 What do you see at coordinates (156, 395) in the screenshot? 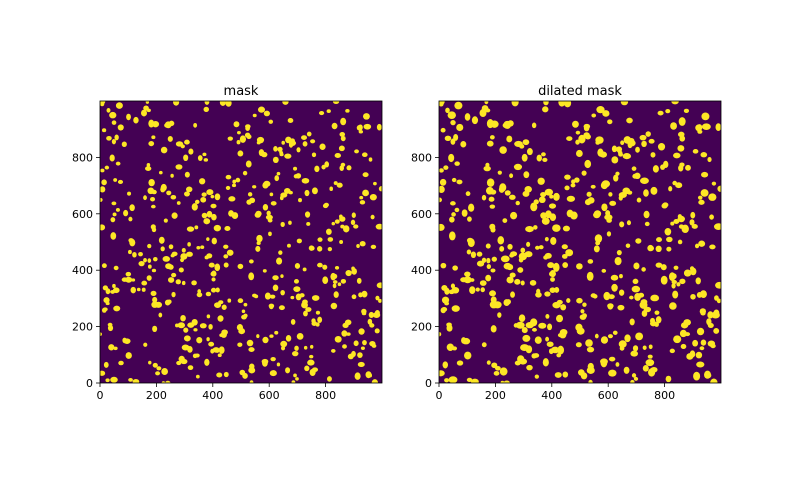
I see `x-tick-label: 200` at bounding box center [156, 395].